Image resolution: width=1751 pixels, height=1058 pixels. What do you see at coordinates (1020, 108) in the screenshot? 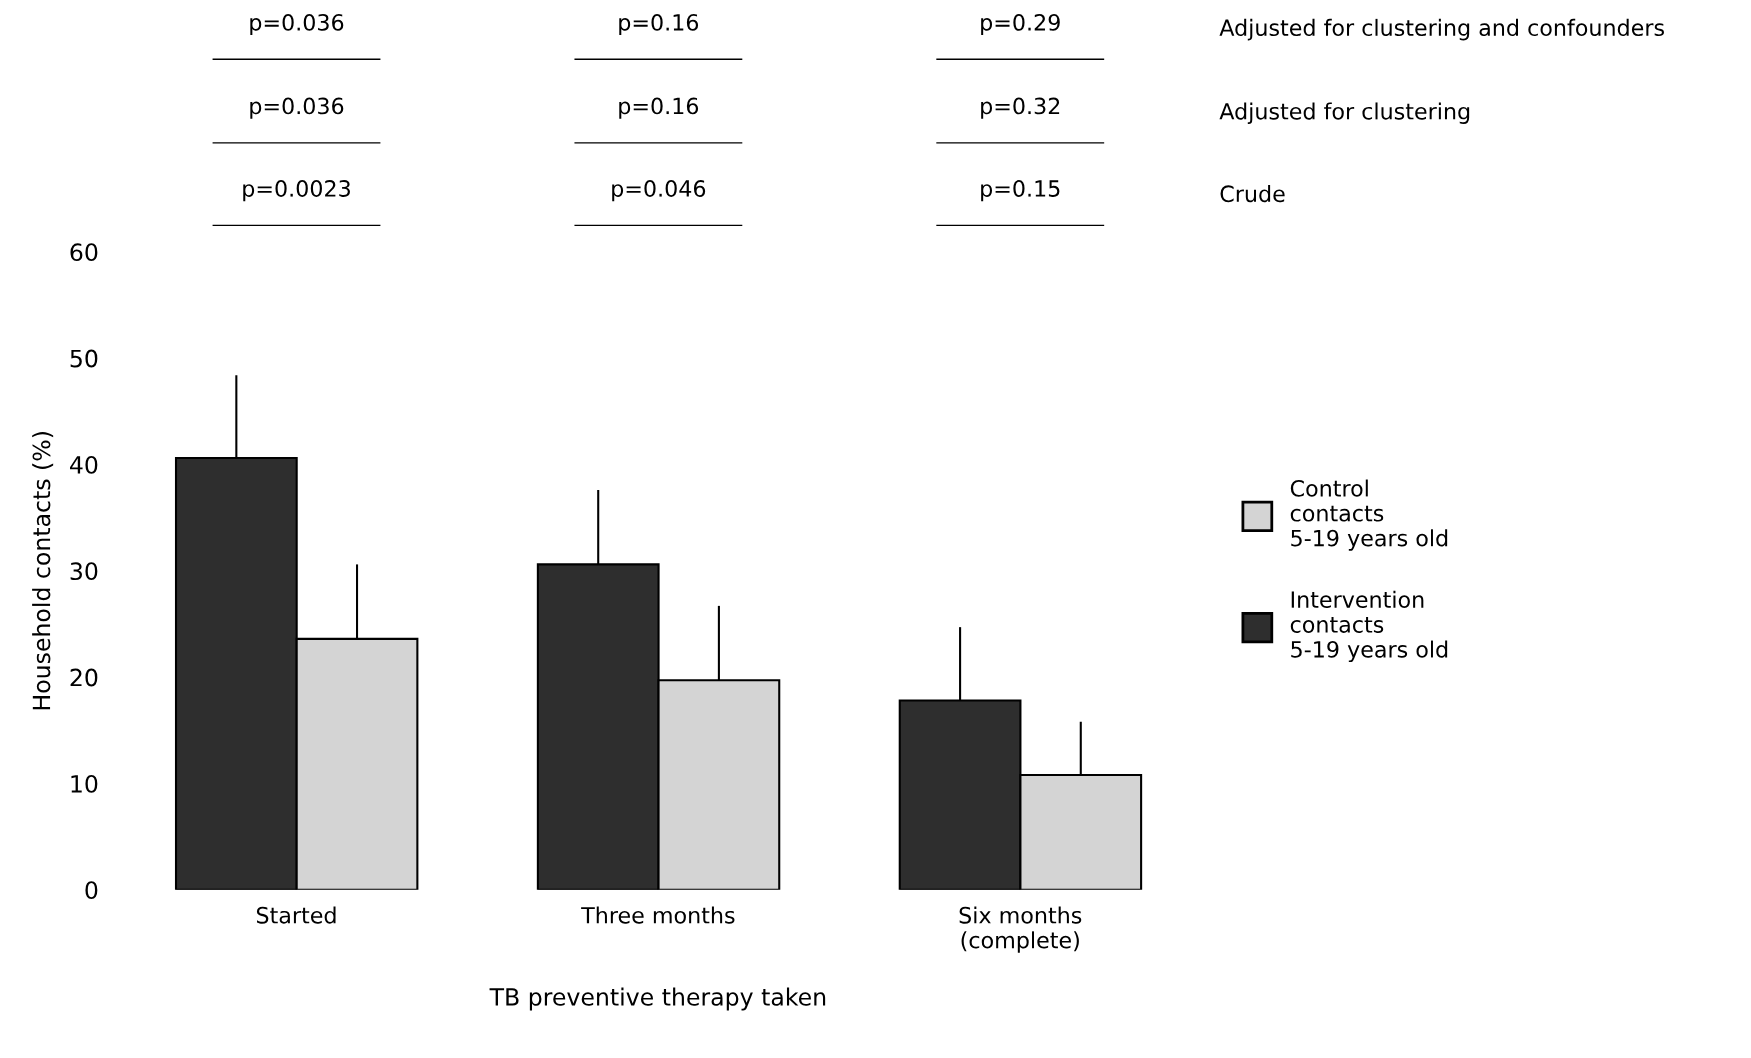
I see `text: p=0.32` at bounding box center [1020, 108].